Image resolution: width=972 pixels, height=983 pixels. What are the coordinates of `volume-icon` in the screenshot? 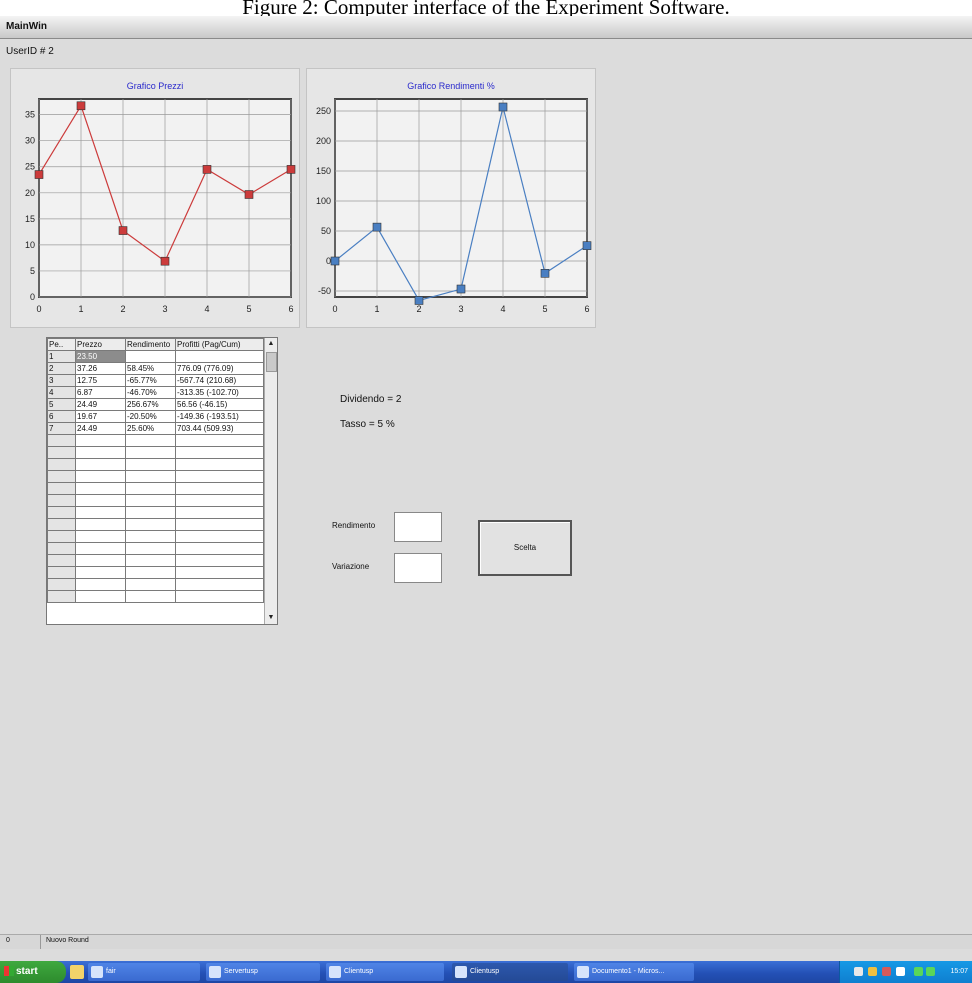 It's located at (900, 971).